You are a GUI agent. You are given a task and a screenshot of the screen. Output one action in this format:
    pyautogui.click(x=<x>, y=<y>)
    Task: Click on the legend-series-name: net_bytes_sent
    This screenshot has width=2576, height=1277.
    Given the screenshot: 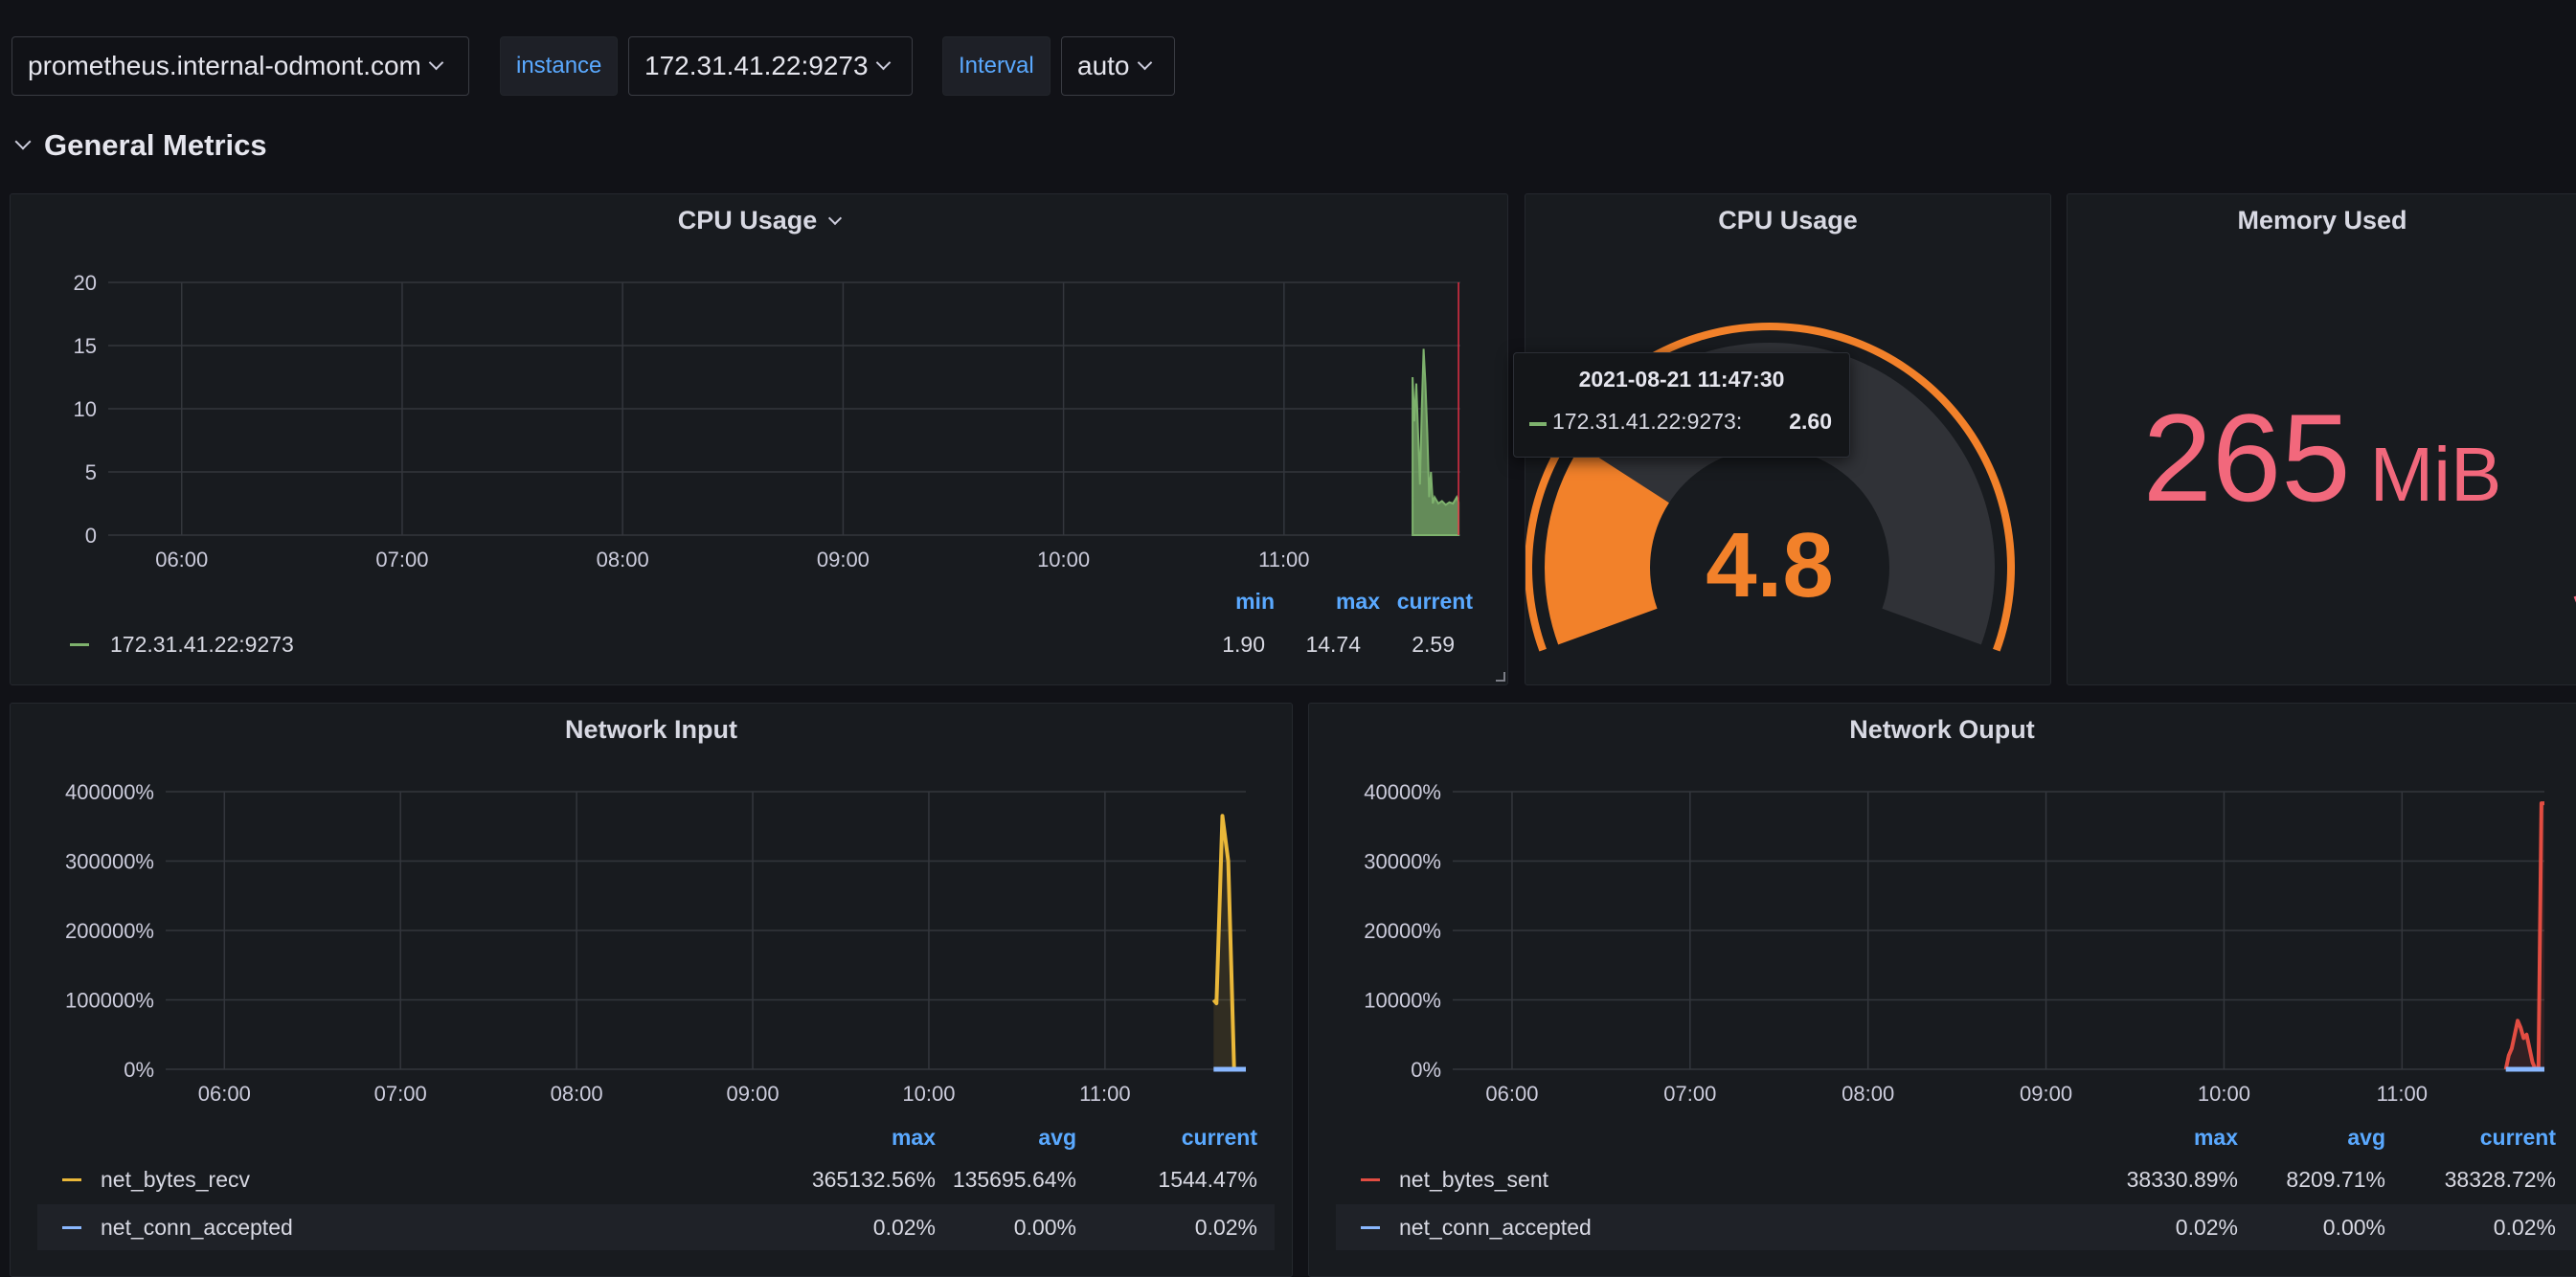 What is the action you would take?
    pyautogui.click(x=1474, y=1179)
    